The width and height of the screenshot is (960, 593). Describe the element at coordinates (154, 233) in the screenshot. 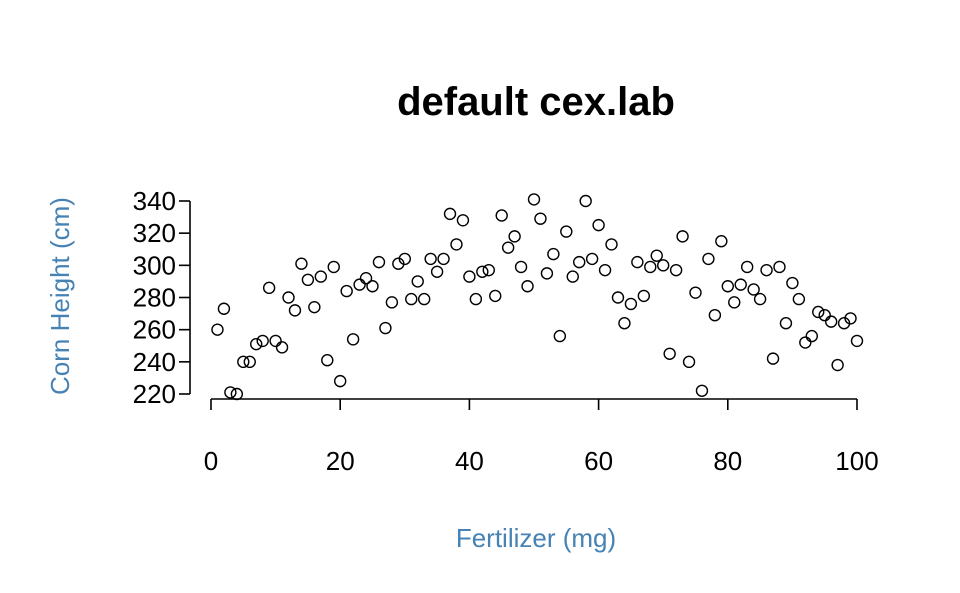

I see `y-tick-label: 320` at that location.